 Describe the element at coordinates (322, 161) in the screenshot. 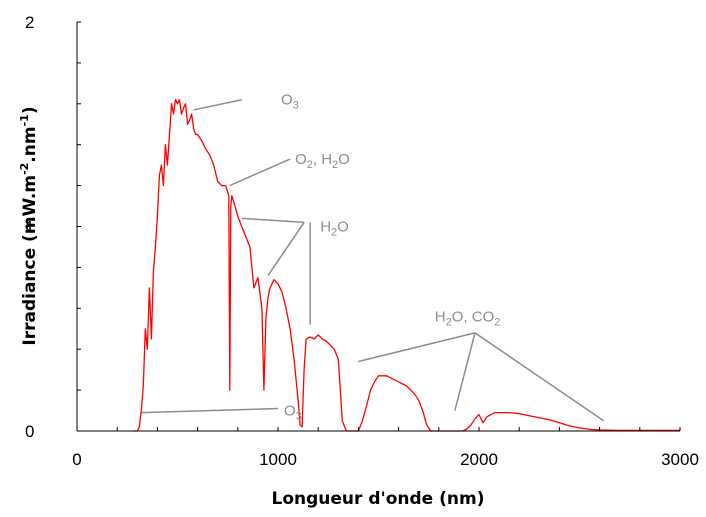

I see `annotation-label: O2, H2O` at that location.